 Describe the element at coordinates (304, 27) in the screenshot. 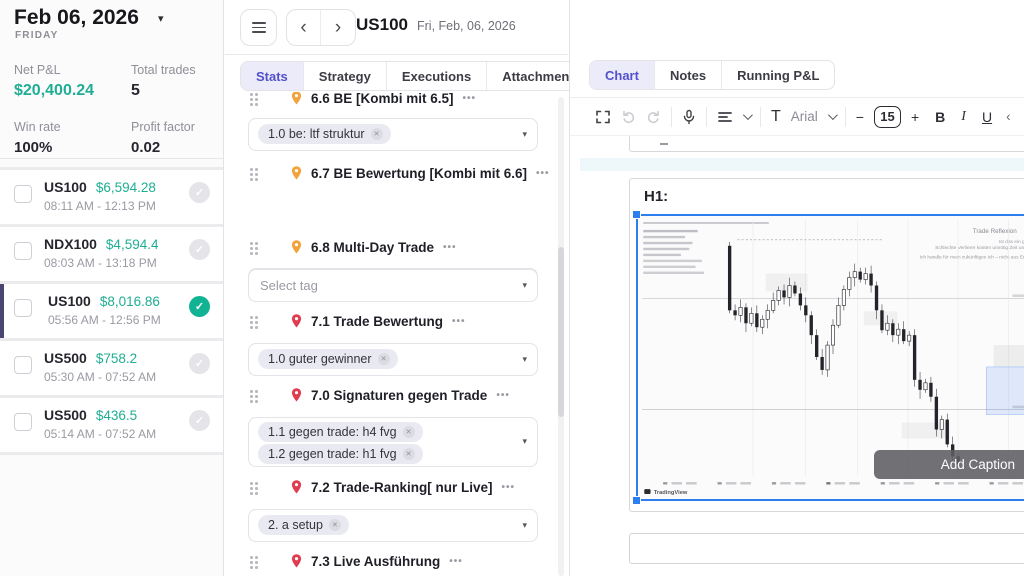

I see `prev-trade-button: ‹` at that location.